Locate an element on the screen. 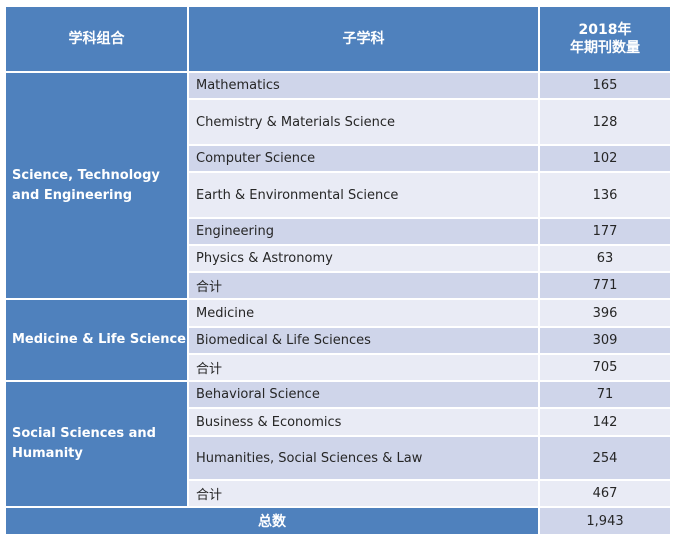 The width and height of the screenshot is (674, 547). count-cell: 128 is located at coordinates (605, 122).